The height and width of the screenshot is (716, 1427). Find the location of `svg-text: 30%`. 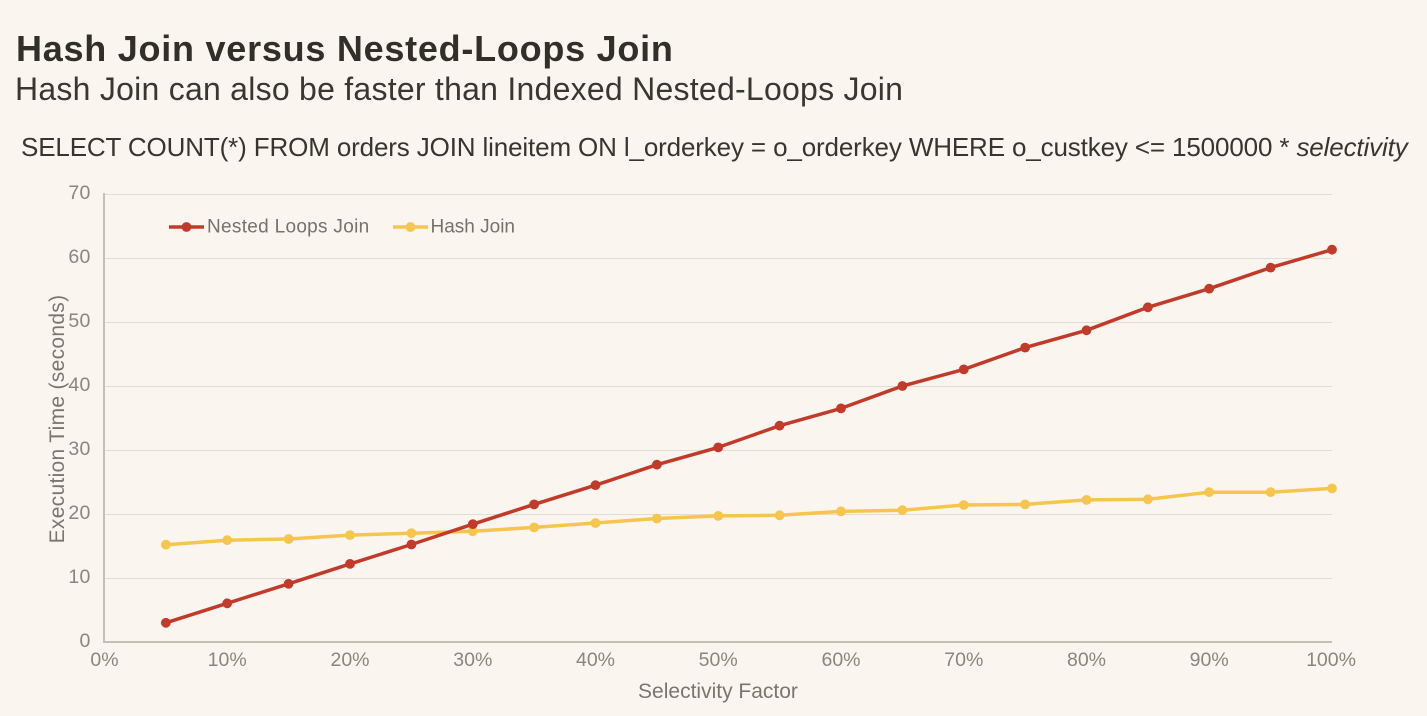

svg-text: 30% is located at coordinates (472, 660).